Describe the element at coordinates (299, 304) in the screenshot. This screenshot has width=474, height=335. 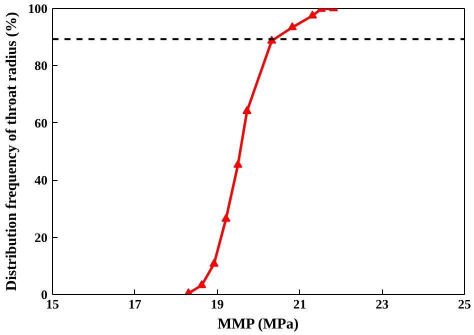
I see `x-tick-label: 21` at that location.